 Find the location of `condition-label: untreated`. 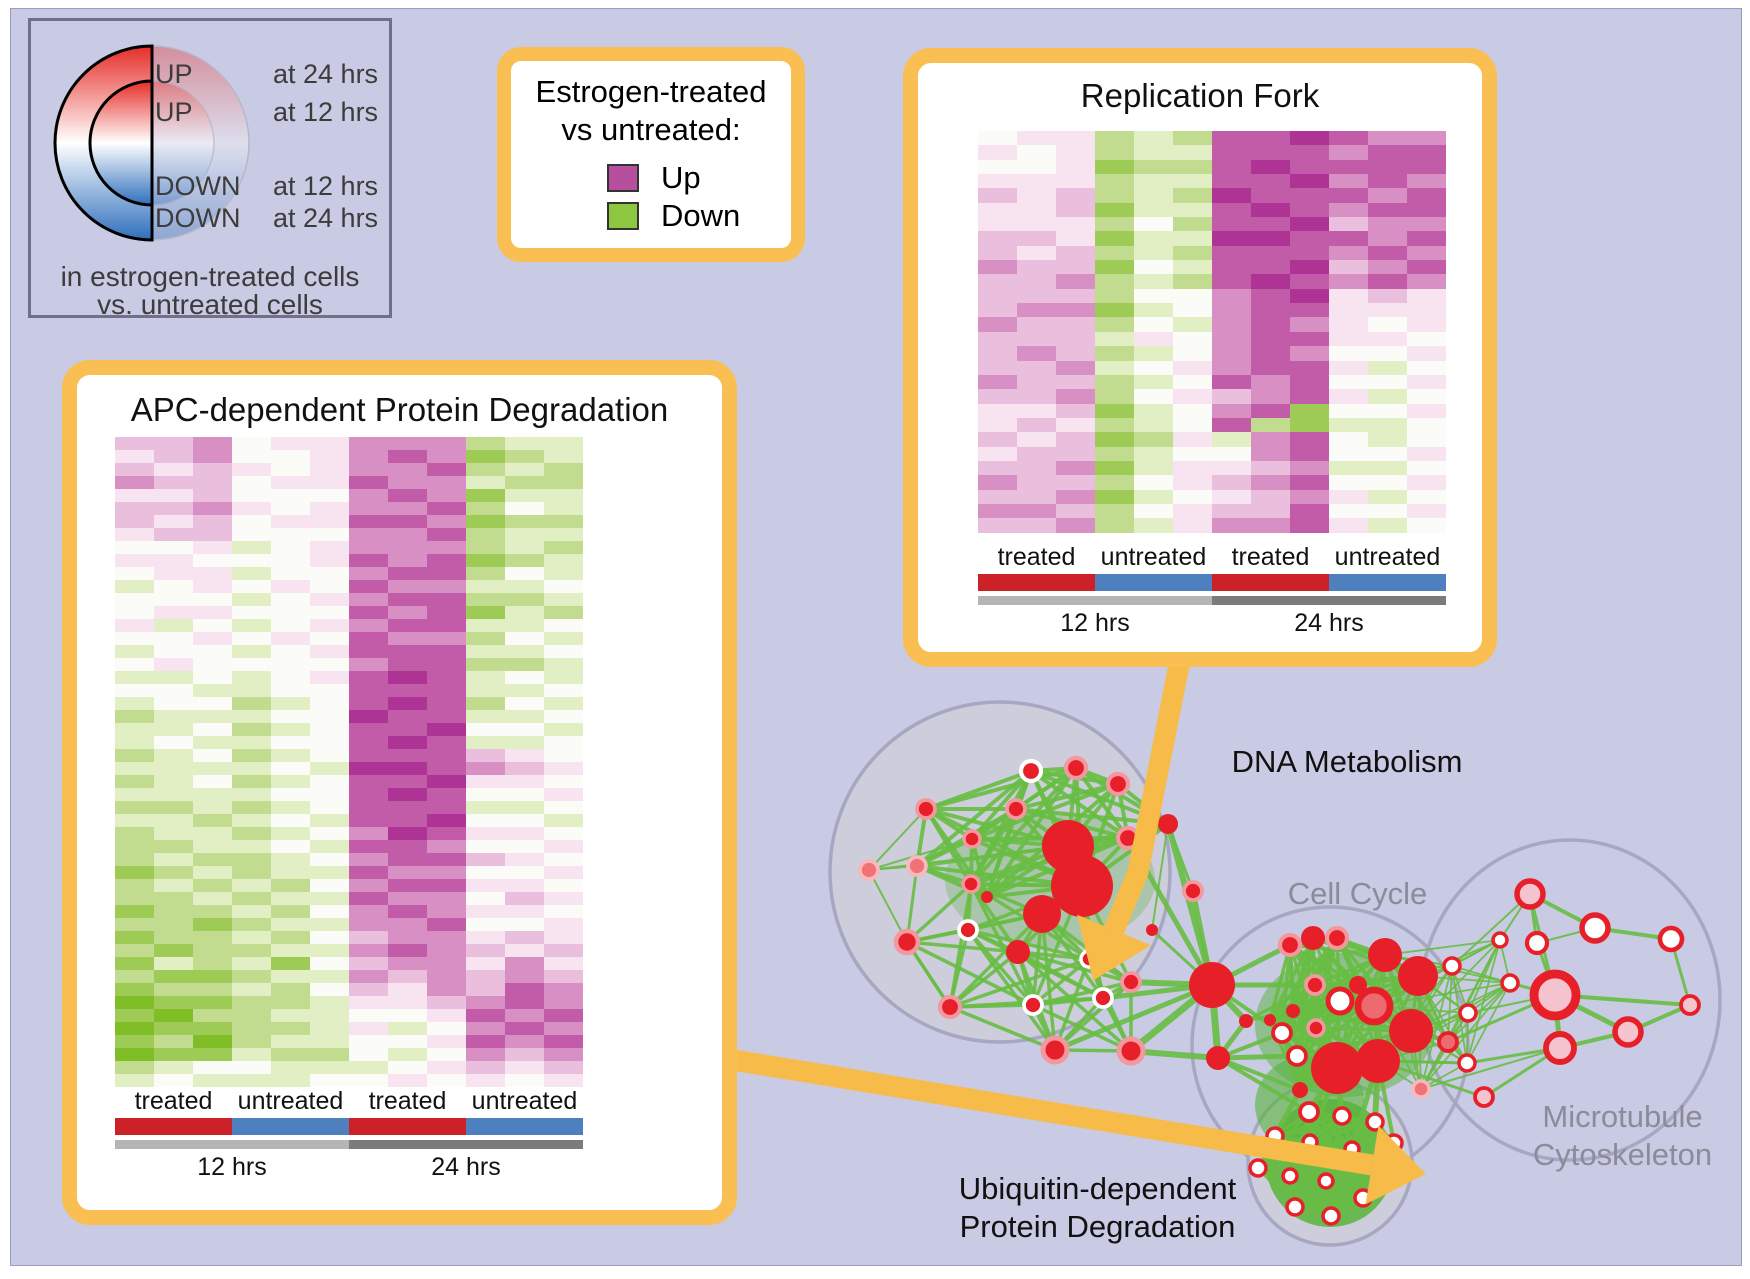

condition-label: untreated is located at coordinates (524, 1101).